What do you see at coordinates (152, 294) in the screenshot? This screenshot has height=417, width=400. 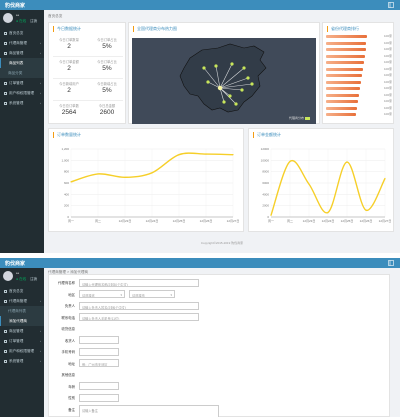 I see `city-select: 请选择市` at bounding box center [152, 294].